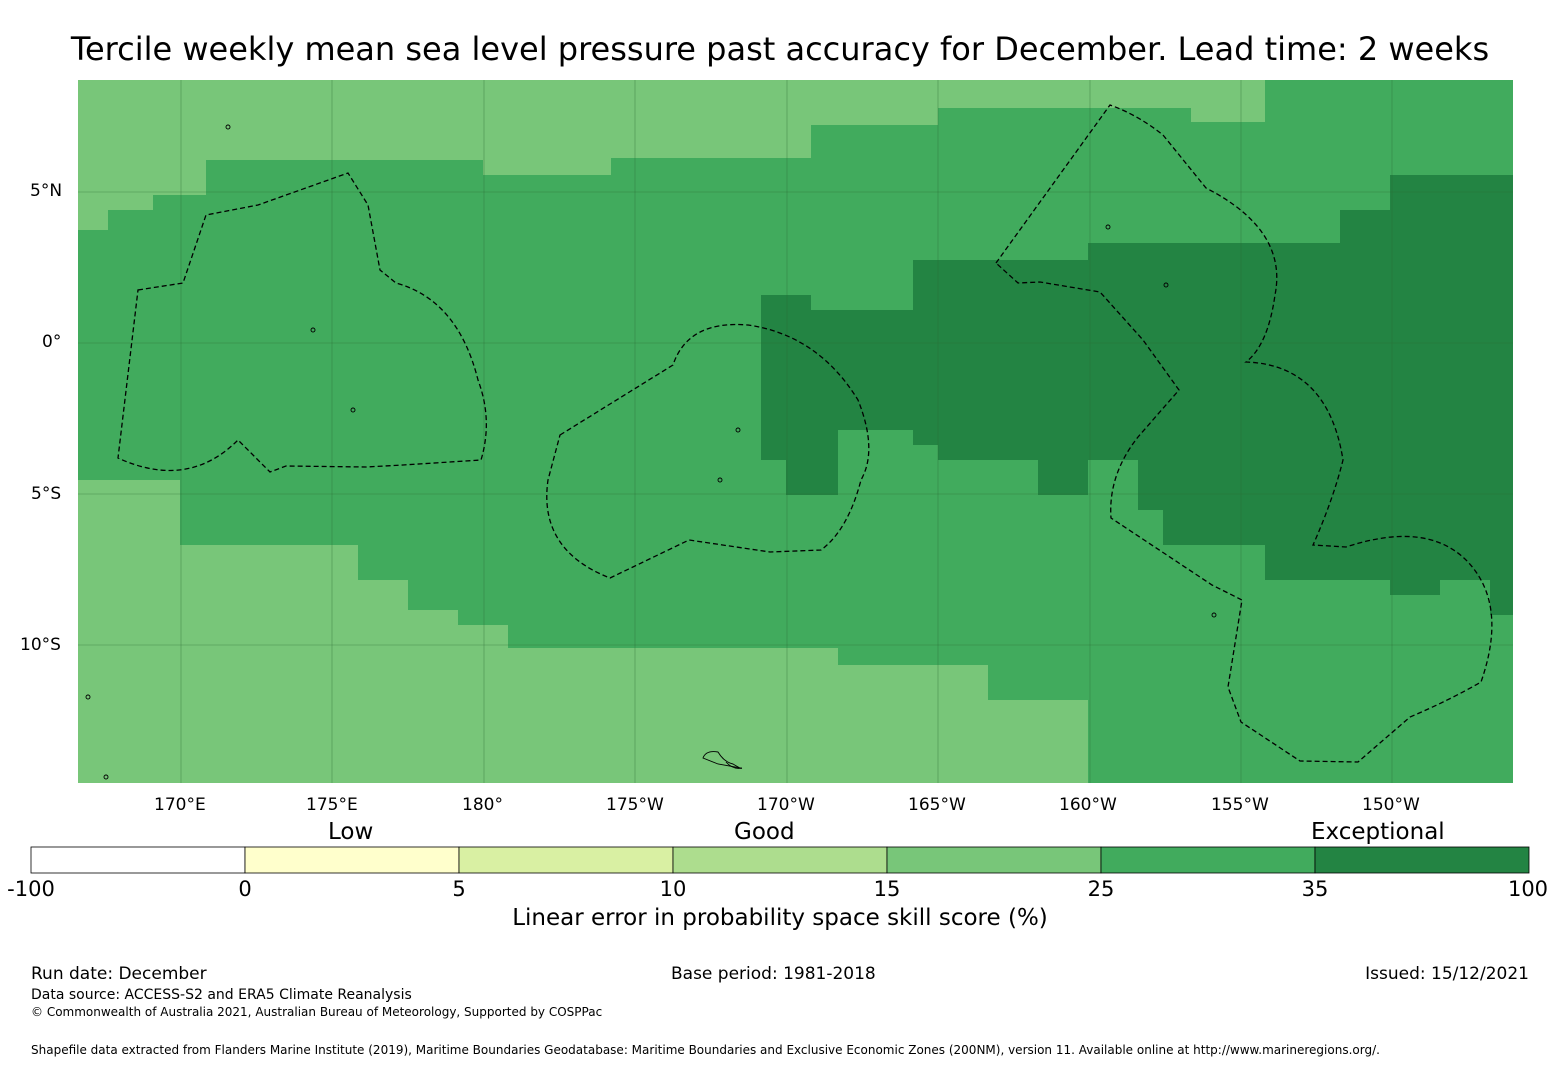  What do you see at coordinates (1088, 805) in the screenshot?
I see `lon-label-160w: 160°W` at bounding box center [1088, 805].